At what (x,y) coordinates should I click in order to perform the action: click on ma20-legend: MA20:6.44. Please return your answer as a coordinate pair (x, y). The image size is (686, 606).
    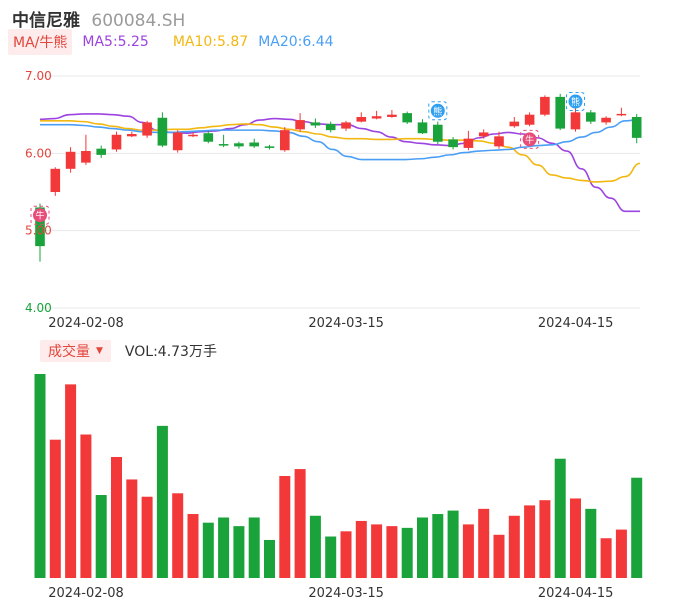
    Looking at the image, I should click on (296, 42).